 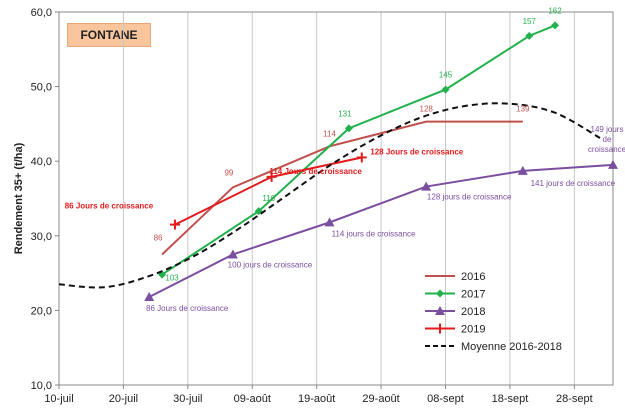 What do you see at coordinates (455, 329) in the screenshot?
I see `legend-entry: 2019` at bounding box center [455, 329].